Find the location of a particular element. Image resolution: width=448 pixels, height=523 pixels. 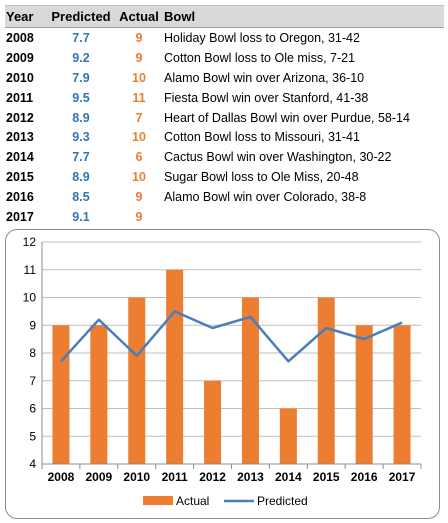

y-tick-label: 9 is located at coordinates (32, 325).